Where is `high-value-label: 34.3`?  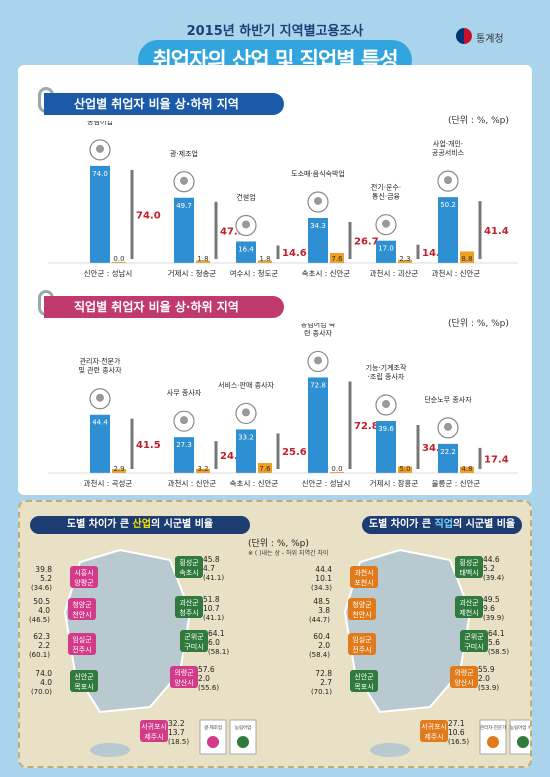
high-value-label: 34.3 is located at coordinates (318, 226).